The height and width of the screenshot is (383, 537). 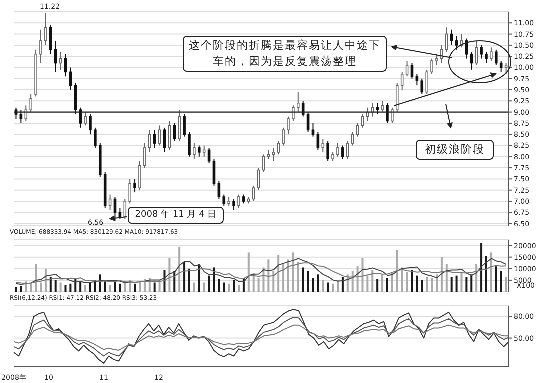 I want to click on line-series, so click(x=262, y=273).